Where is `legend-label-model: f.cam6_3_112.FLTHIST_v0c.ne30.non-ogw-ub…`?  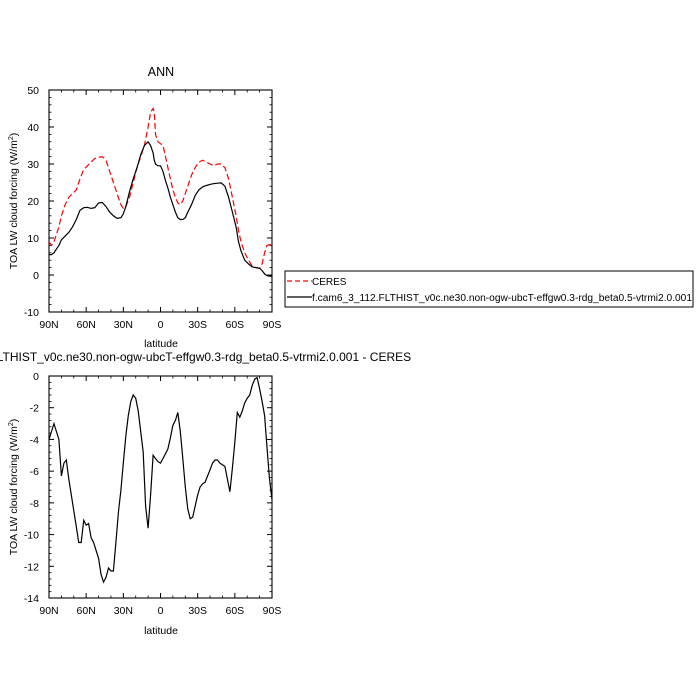 legend-label-model: f.cam6_3_112.FLTHIST_v0c.ne30.non-ogw-ub… is located at coordinates (502, 298).